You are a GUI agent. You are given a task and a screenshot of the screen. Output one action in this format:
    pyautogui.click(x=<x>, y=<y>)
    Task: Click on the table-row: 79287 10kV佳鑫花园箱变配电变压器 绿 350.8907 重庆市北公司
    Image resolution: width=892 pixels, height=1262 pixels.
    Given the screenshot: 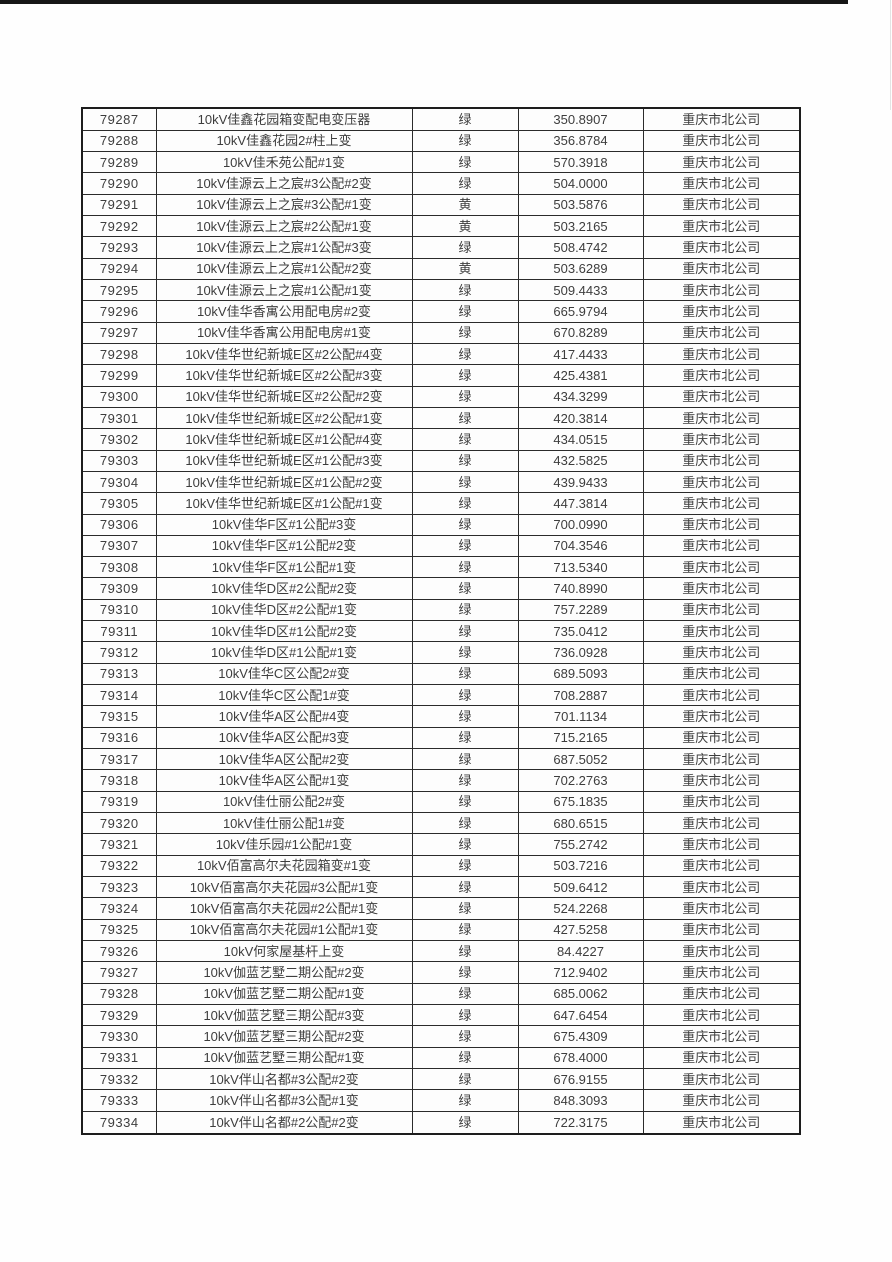 What is the action you would take?
    pyautogui.click(x=441, y=119)
    